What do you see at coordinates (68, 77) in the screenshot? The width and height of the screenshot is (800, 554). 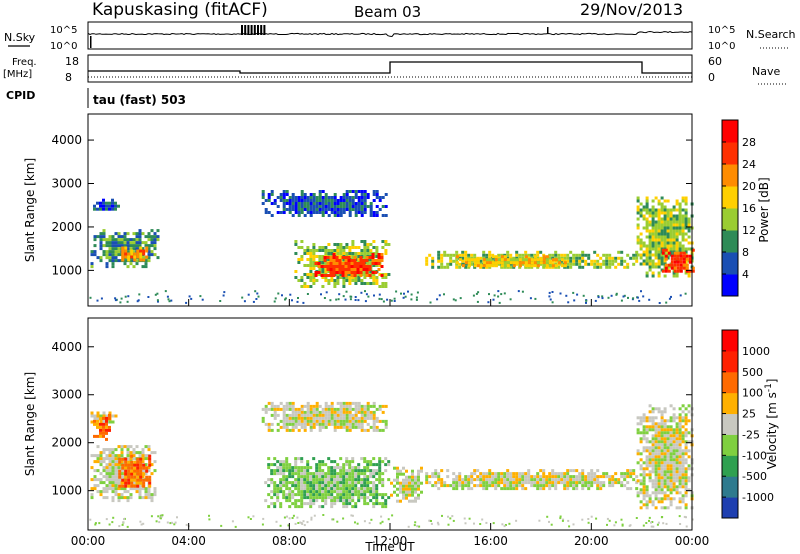 I see `freq-tick-bottom: 8` at bounding box center [68, 77].